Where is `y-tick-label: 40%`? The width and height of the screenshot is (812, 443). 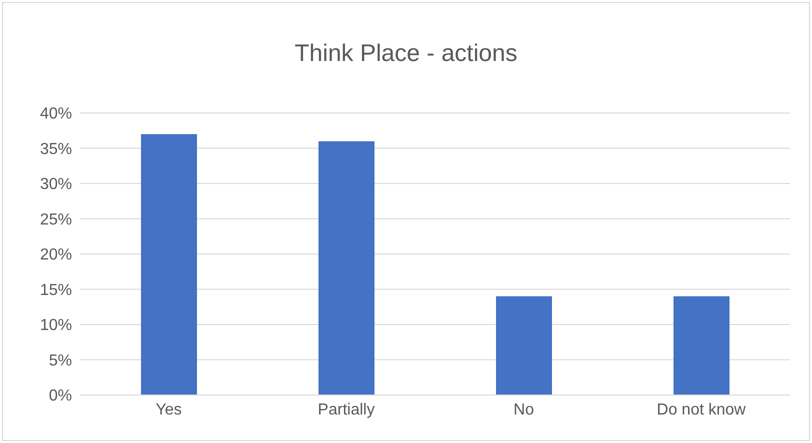
y-tick-label: 40% is located at coordinates (56, 114).